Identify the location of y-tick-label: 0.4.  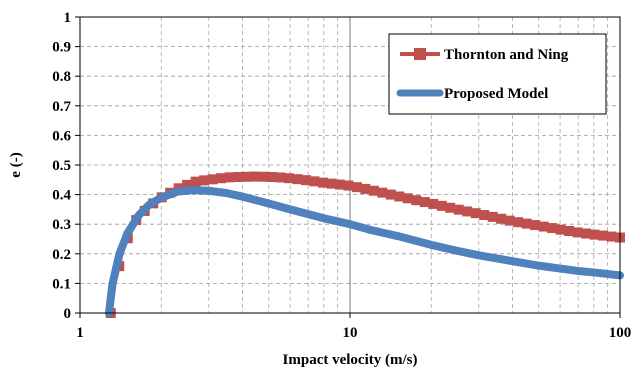
(61, 196).